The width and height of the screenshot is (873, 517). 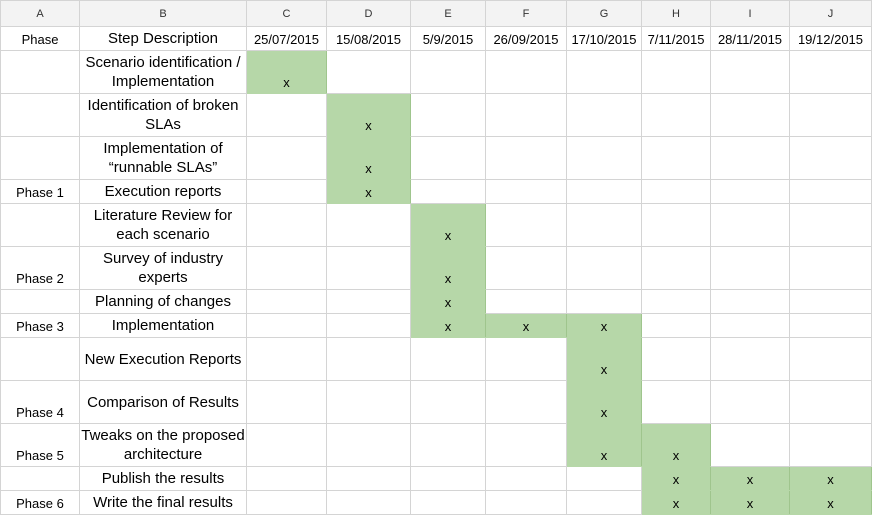 What do you see at coordinates (40, 38) in the screenshot?
I see `phase-header-cell: Phase` at bounding box center [40, 38].